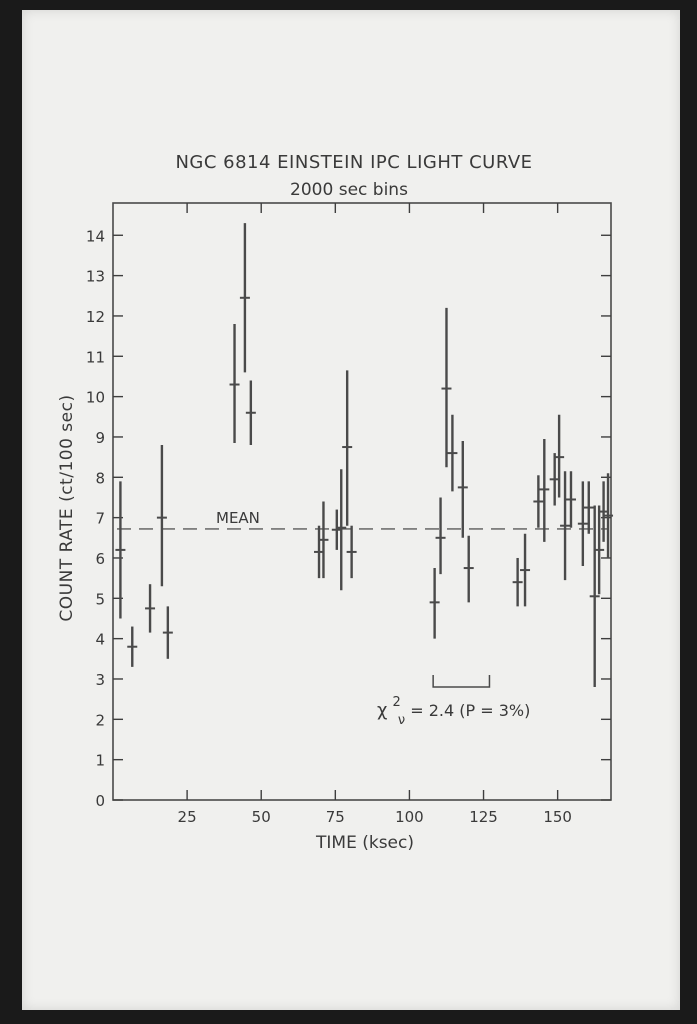 Image resolution: width=697 pixels, height=1024 pixels. I want to click on chart-subtitle: 2000 sec bins, so click(349, 190).